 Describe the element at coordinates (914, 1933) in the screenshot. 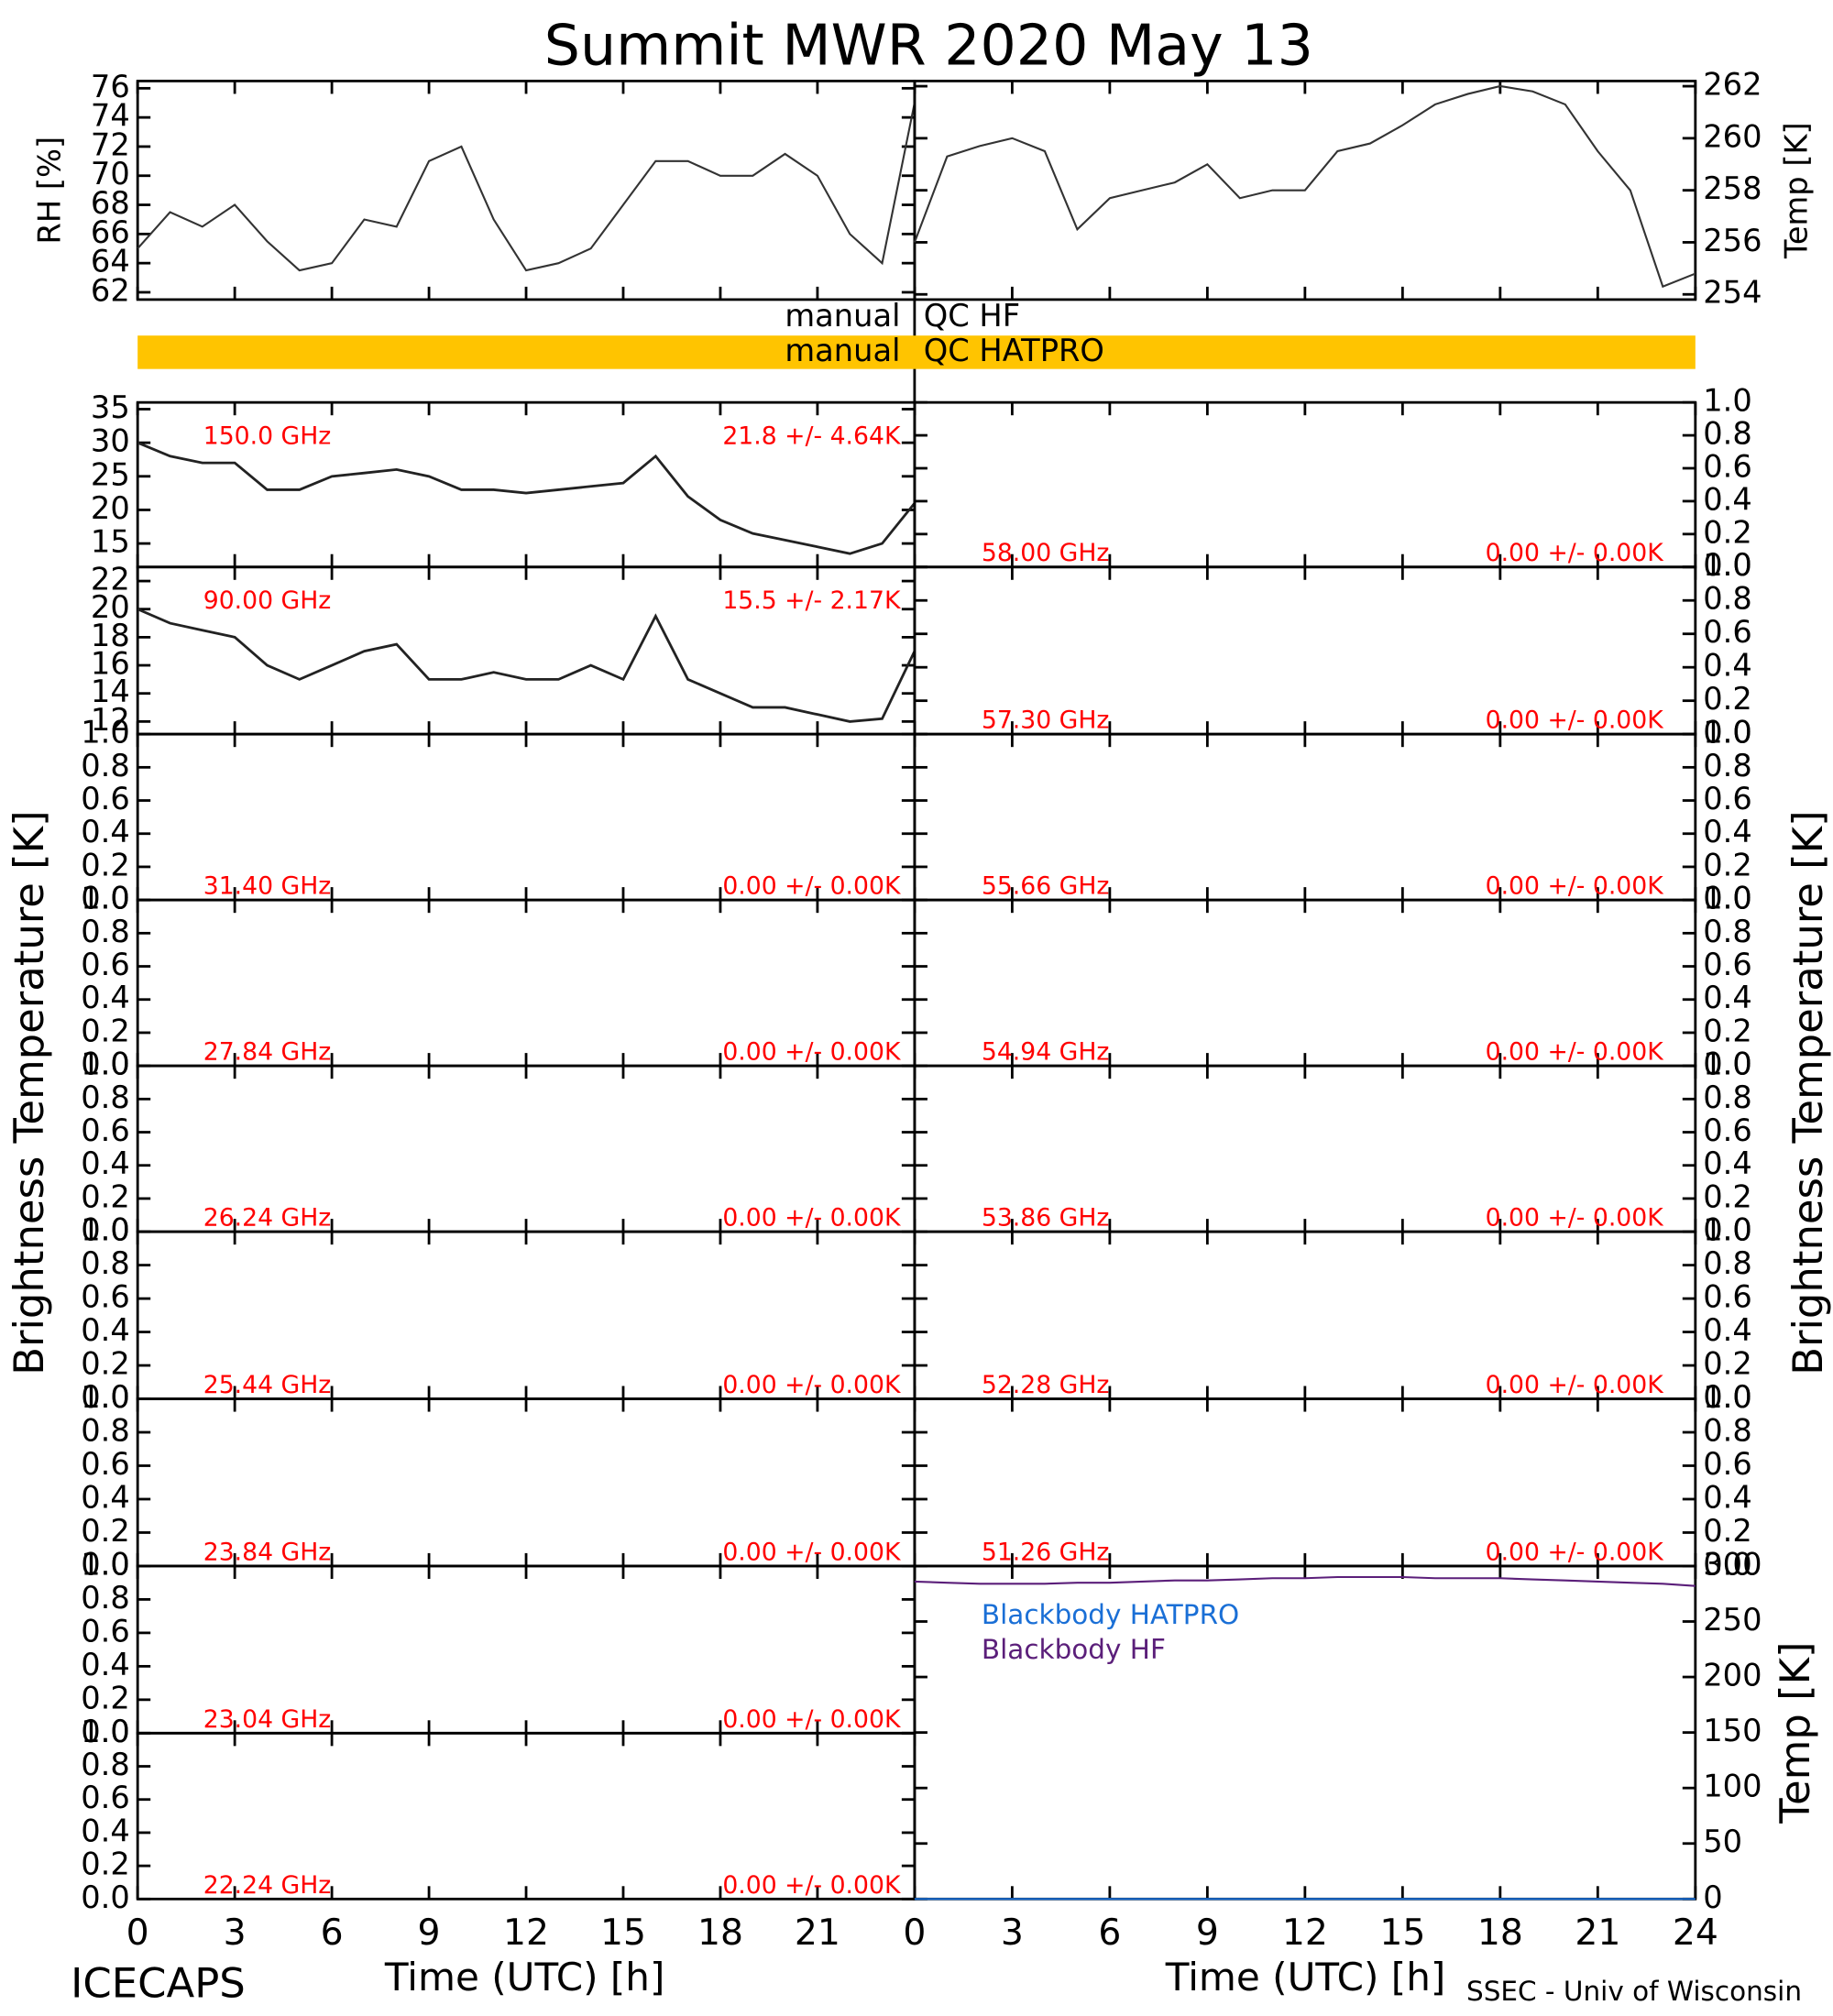

I see `x-tick-label: 0` at that location.